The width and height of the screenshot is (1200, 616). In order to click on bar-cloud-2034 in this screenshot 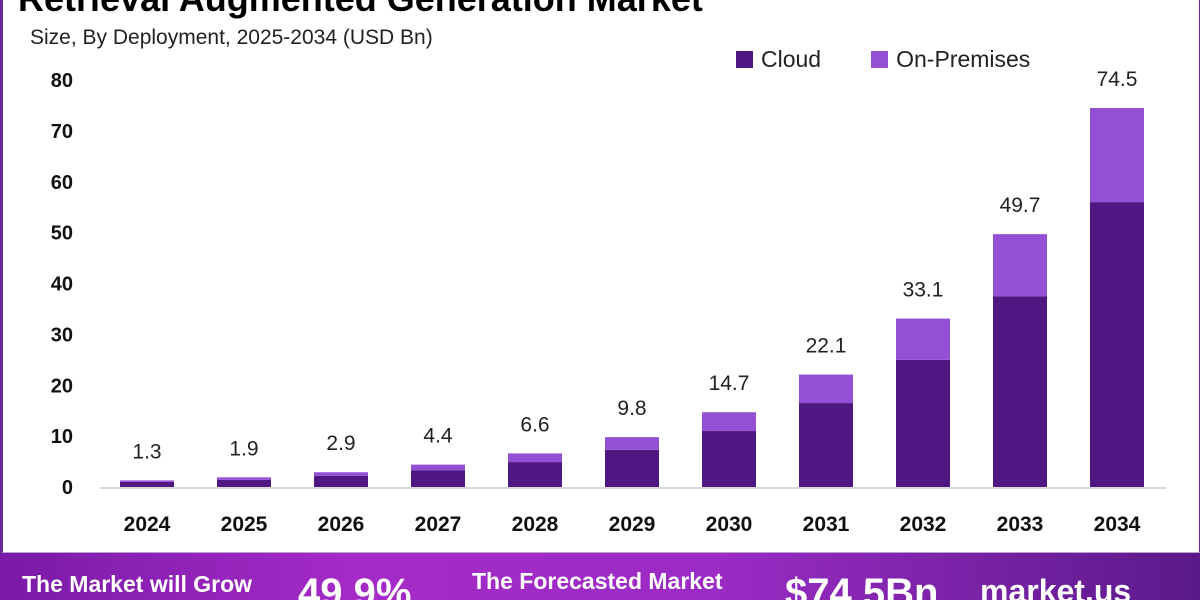, I will do `click(1117, 344)`.